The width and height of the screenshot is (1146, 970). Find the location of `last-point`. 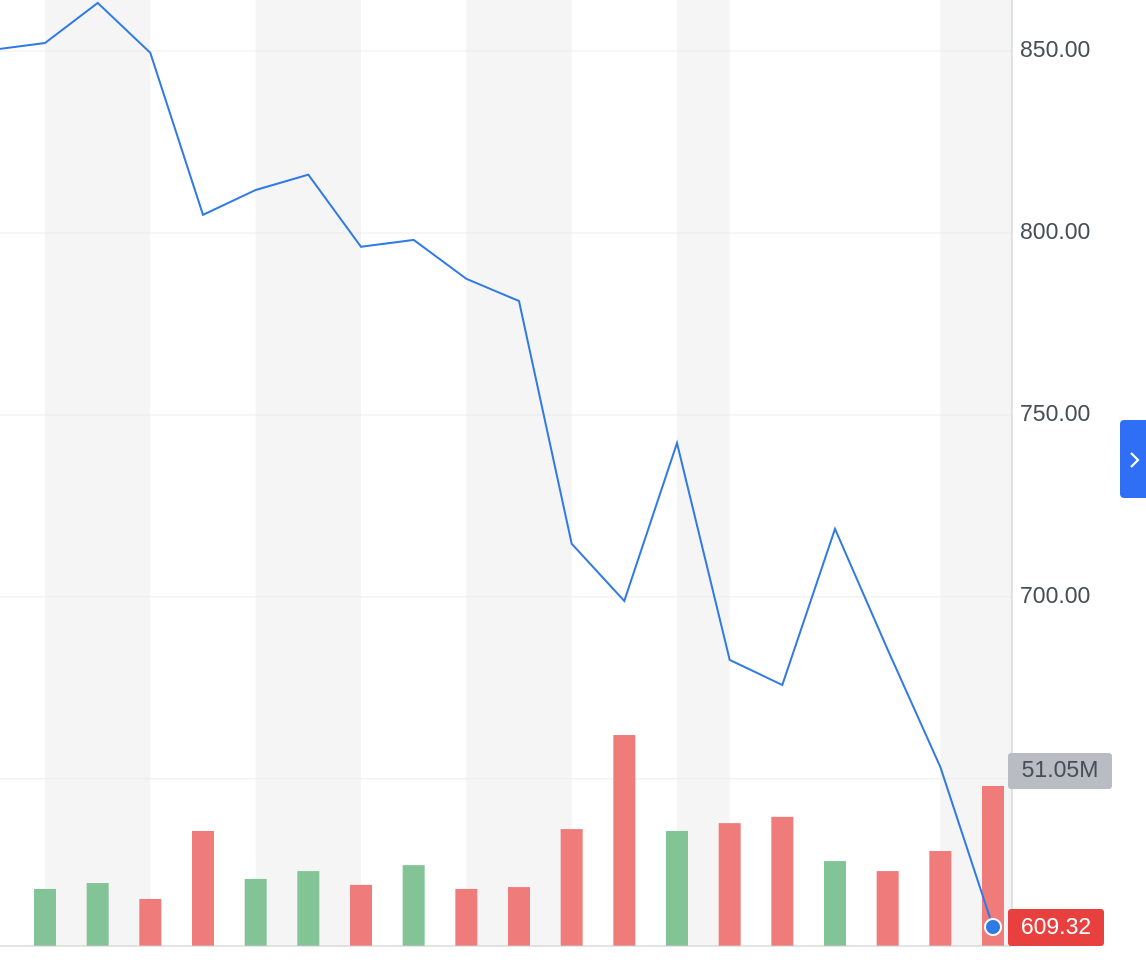

last-point is located at coordinates (993, 926).